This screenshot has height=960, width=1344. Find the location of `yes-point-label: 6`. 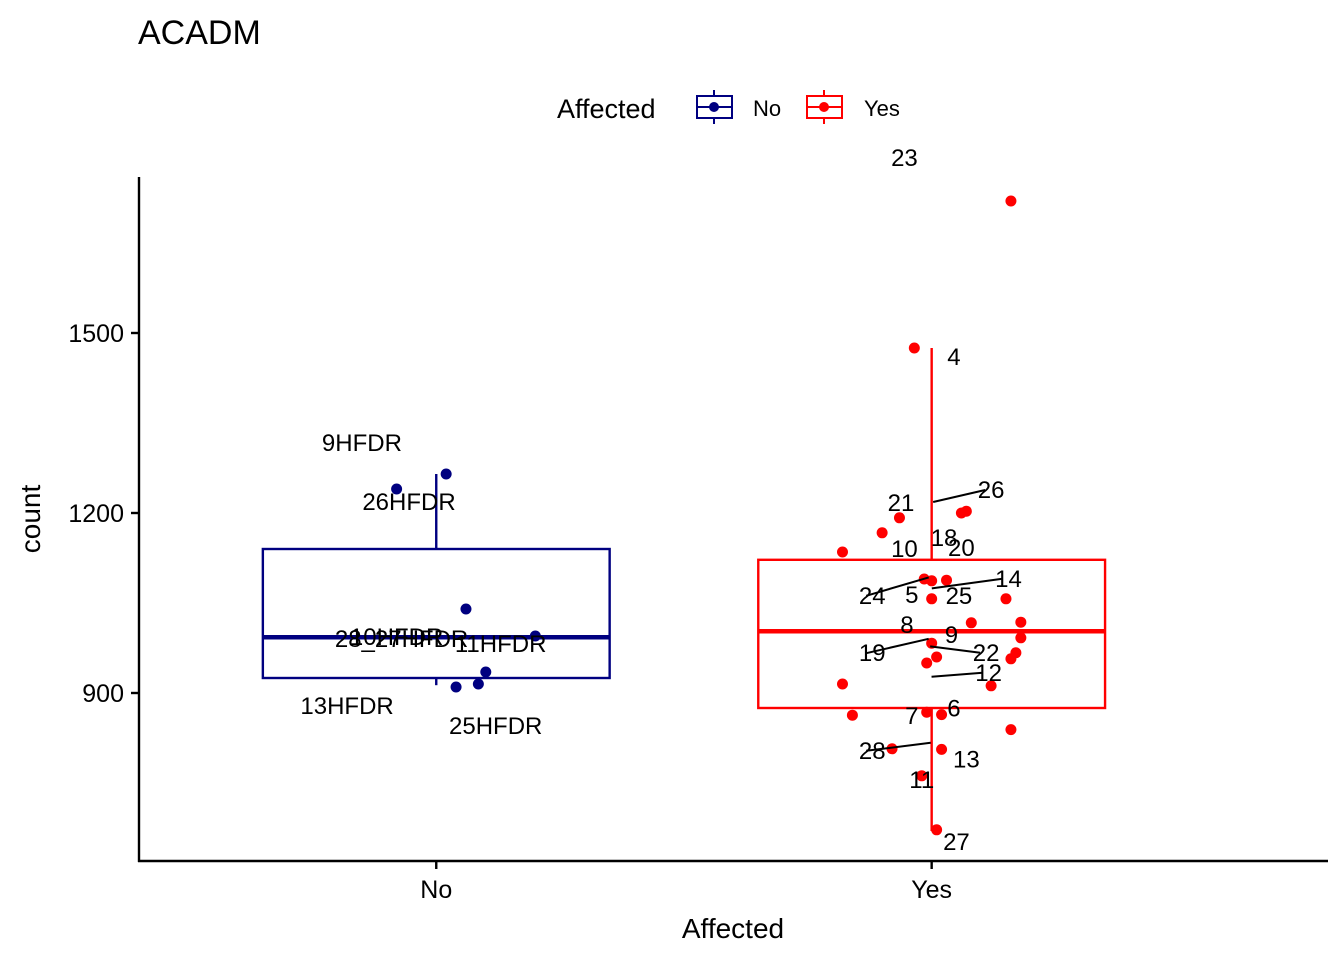

yes-point-label: 6 is located at coordinates (953, 709).